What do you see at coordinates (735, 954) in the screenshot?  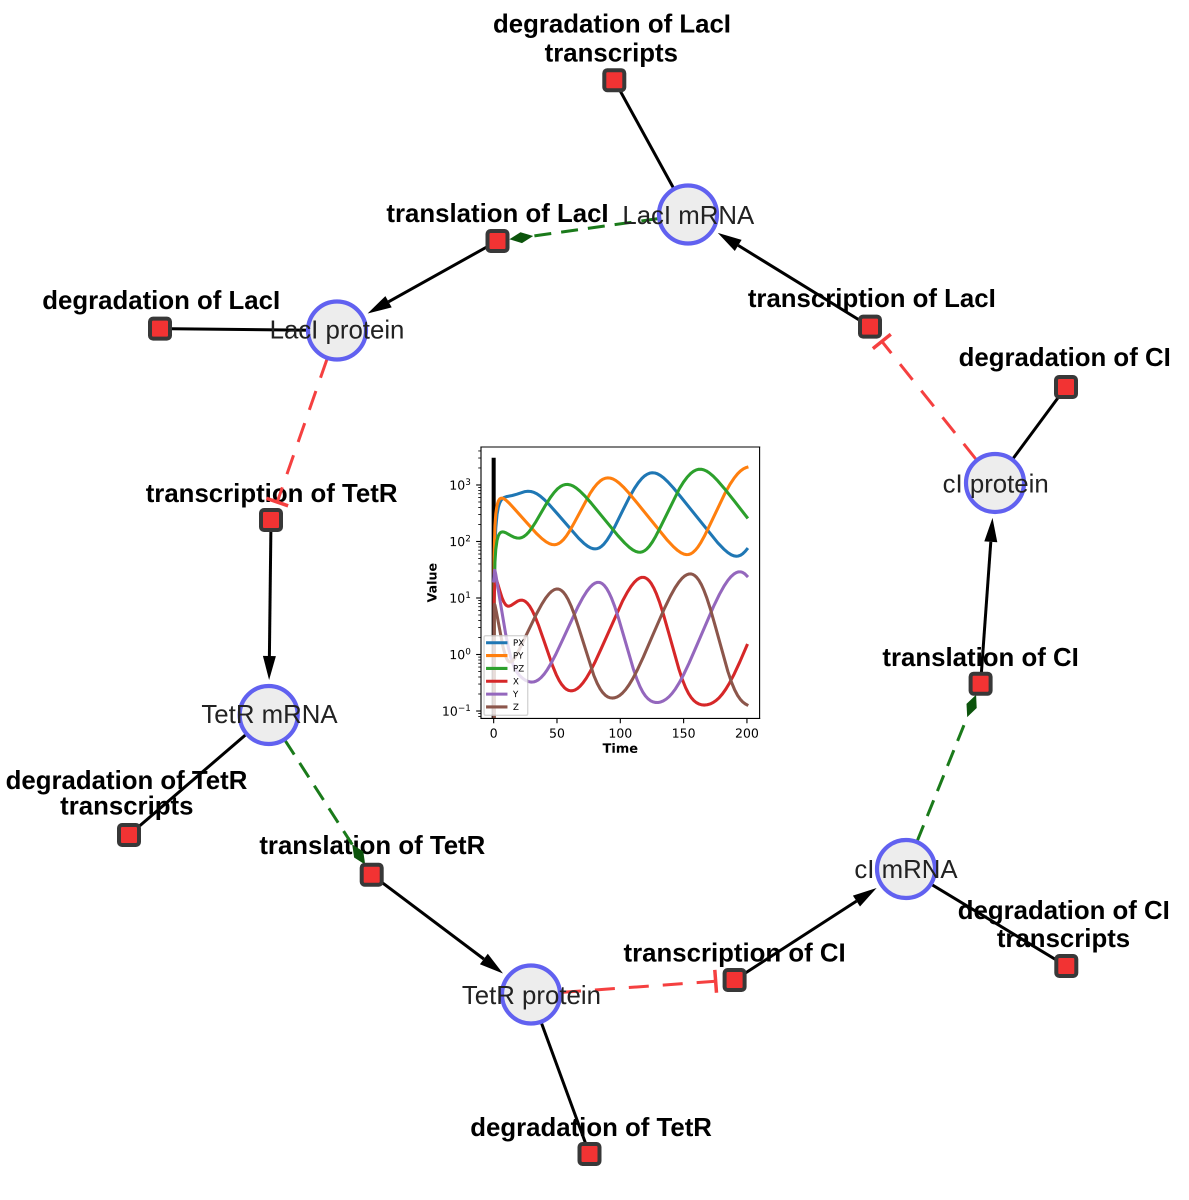 I see `svg-text: transcription of CI` at bounding box center [735, 954].